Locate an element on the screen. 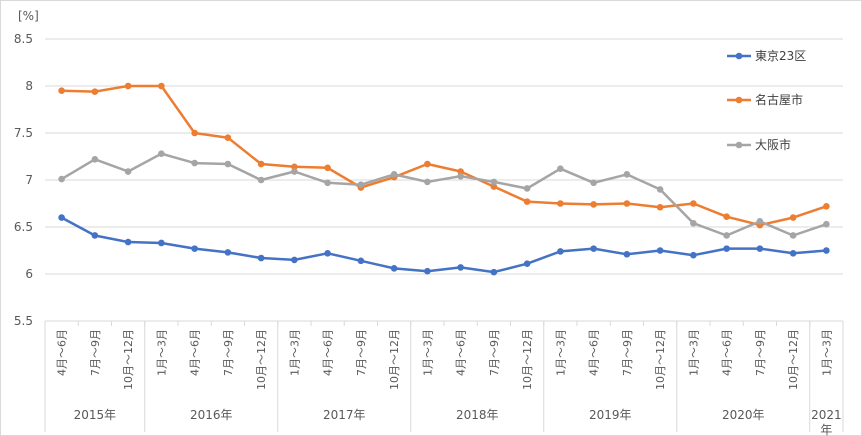  y-axis-unit-label: [%] is located at coordinates (28, 16).